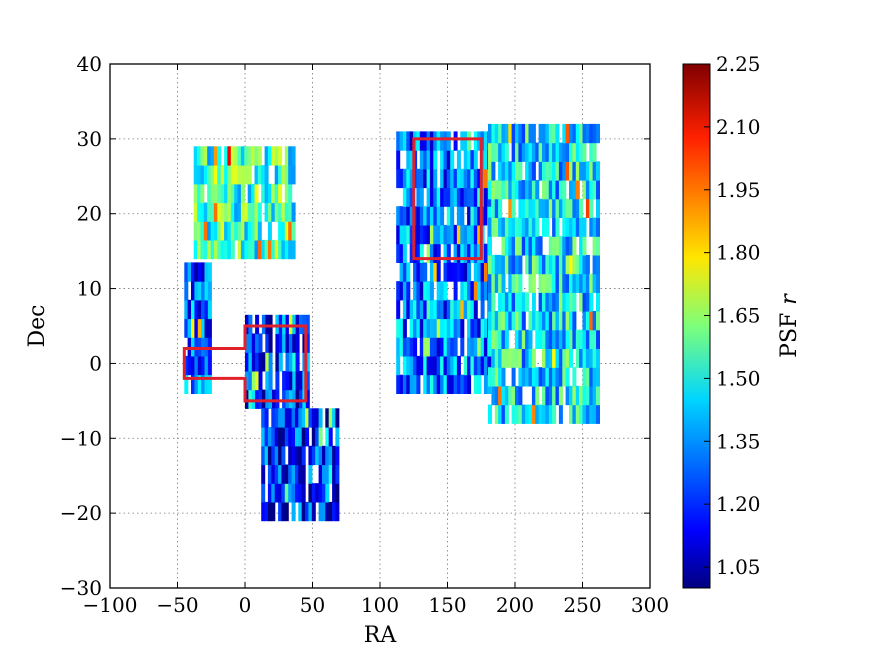 This screenshot has width=872, height=653. I want to click on x-tick-label: 300, so click(650, 605).